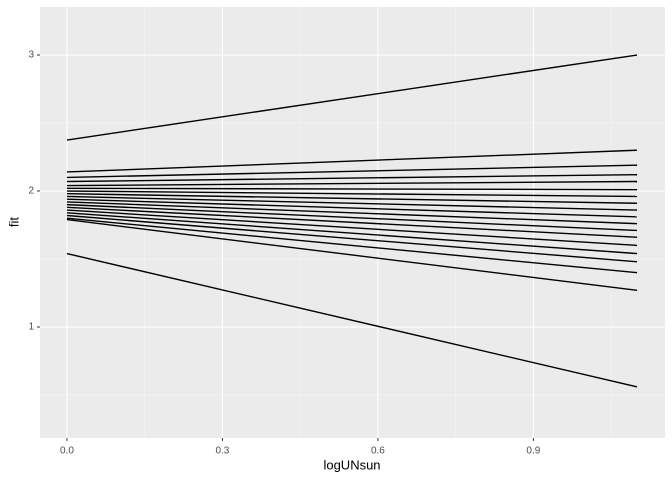 This screenshot has height=480, width=672. Describe the element at coordinates (31, 55) in the screenshot. I see `y-tick-label: 3` at that location.